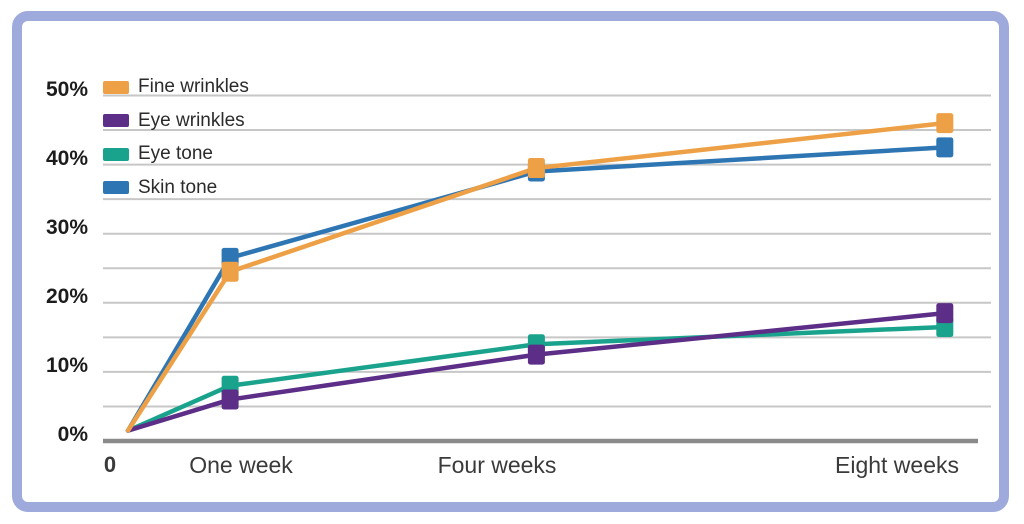 Image resolution: width=1024 pixels, height=524 pixels. I want to click on legend-label-fine-wrinkles: Fine wrinkles, so click(193, 86).